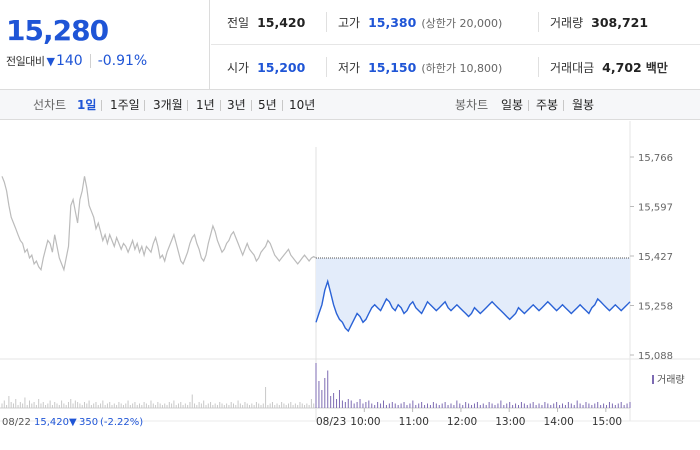 The width and height of the screenshot is (700, 450). What do you see at coordinates (50, 61) in the screenshot?
I see `down-arrow-icon: ▼` at bounding box center [50, 61].